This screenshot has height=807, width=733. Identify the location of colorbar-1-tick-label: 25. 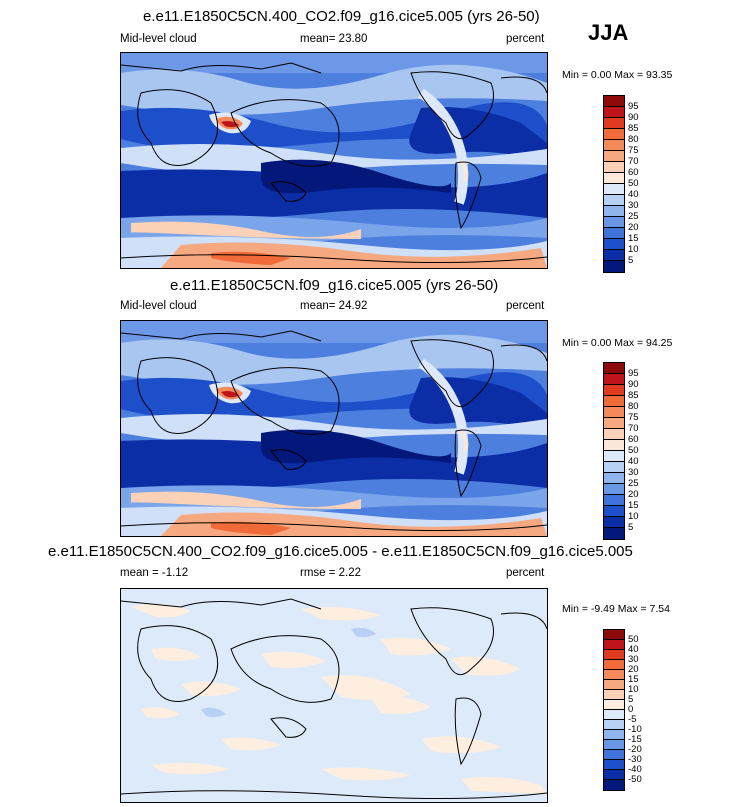
(633, 216).